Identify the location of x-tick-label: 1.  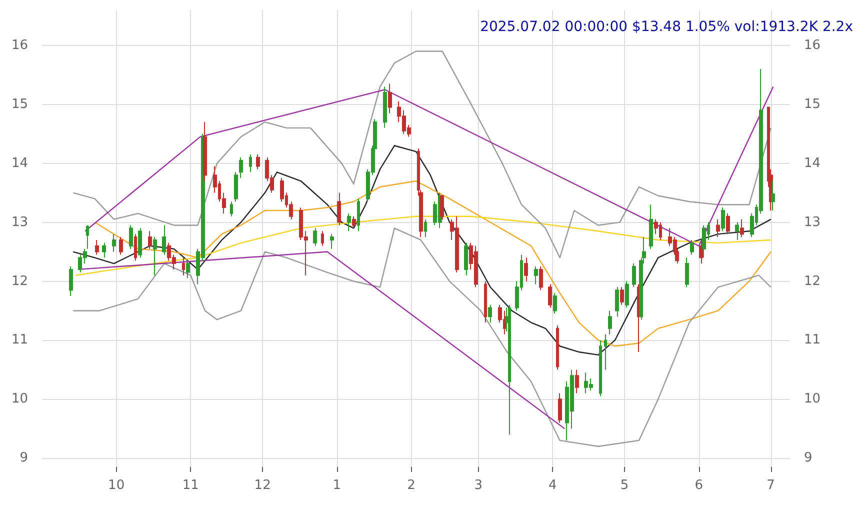
(337, 485).